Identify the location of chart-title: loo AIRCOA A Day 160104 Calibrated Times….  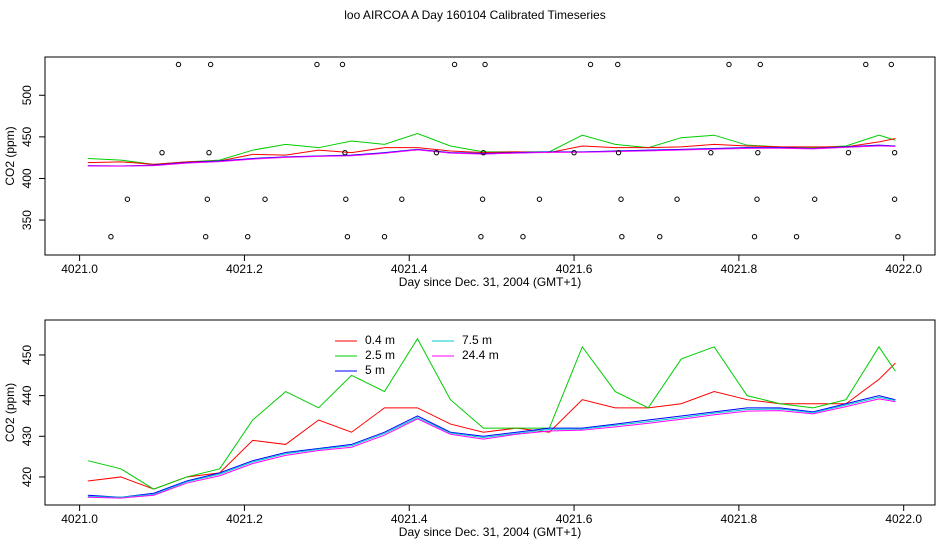
(474, 15).